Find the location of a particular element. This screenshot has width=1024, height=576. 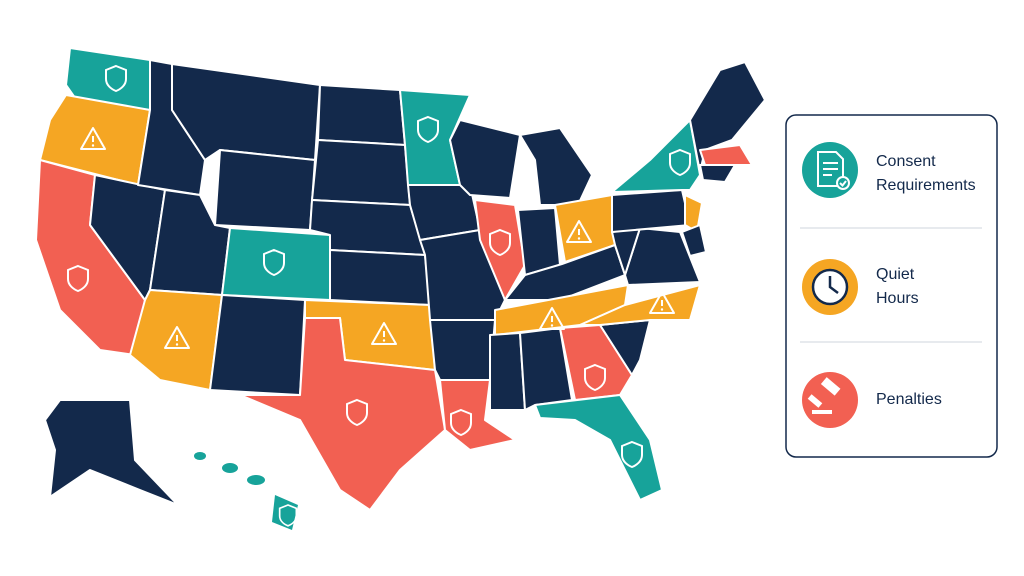

legend-label: Penalties is located at coordinates (909, 399).